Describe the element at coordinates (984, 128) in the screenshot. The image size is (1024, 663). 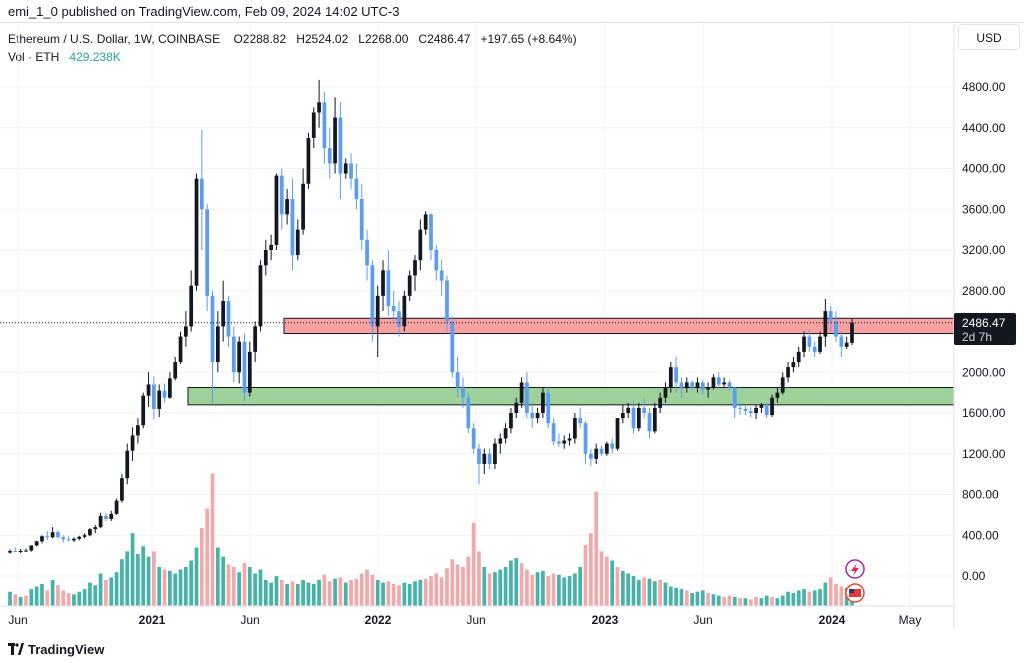
I see `y-tick-label: 4400.00` at that location.